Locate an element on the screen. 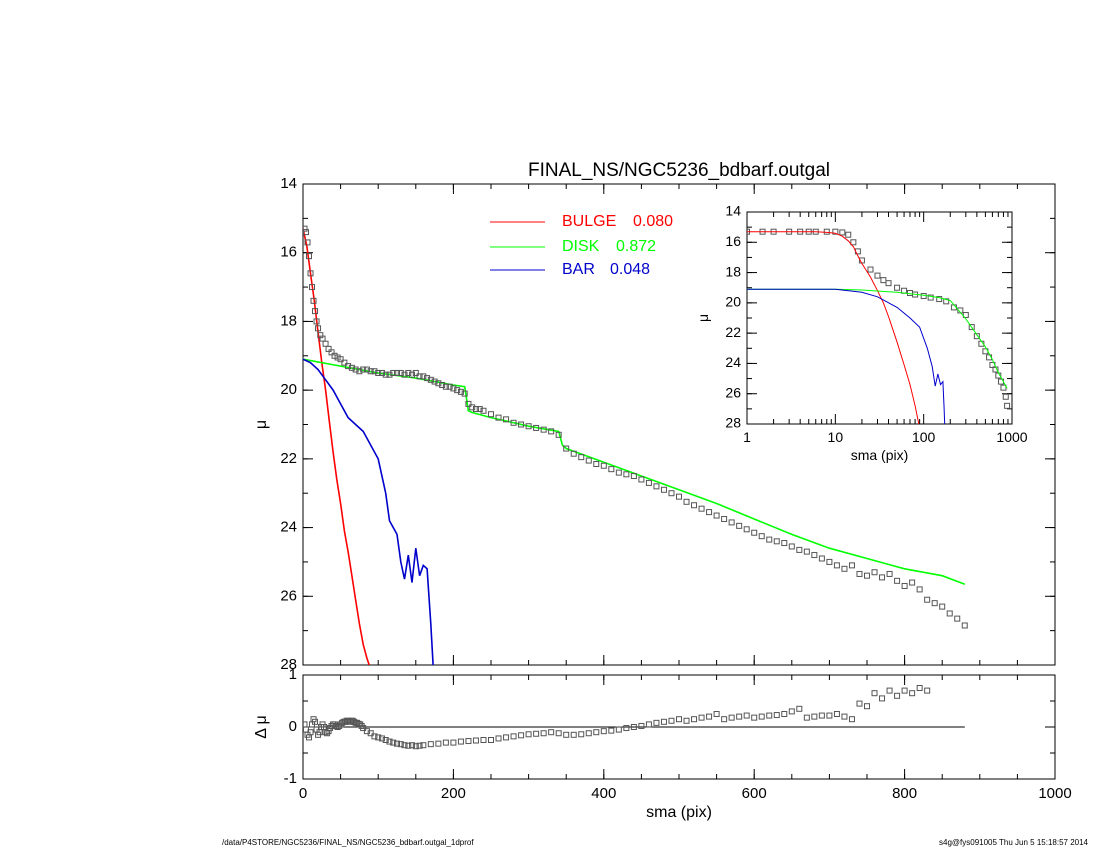  inset-plot-series-layer is located at coordinates (879, 326).